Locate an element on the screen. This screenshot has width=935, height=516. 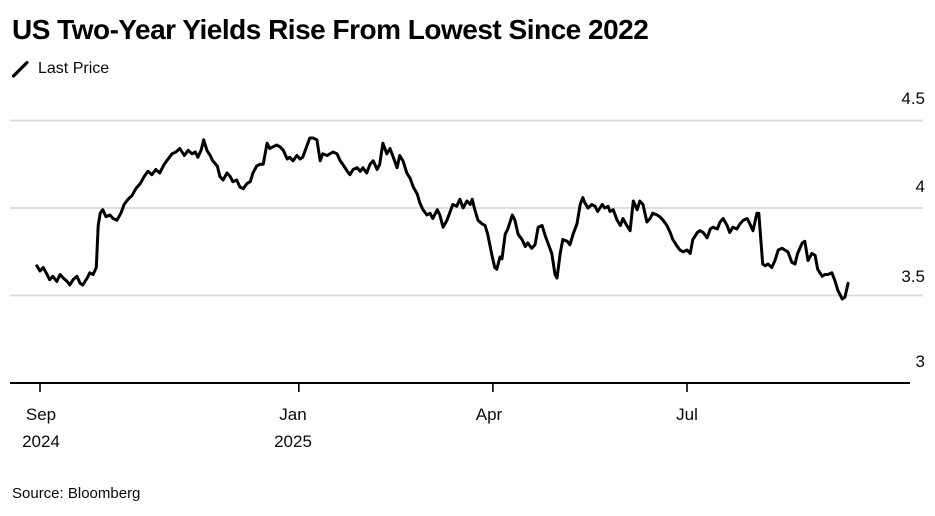
source-credit: Source: Bloomberg is located at coordinates (76, 493).